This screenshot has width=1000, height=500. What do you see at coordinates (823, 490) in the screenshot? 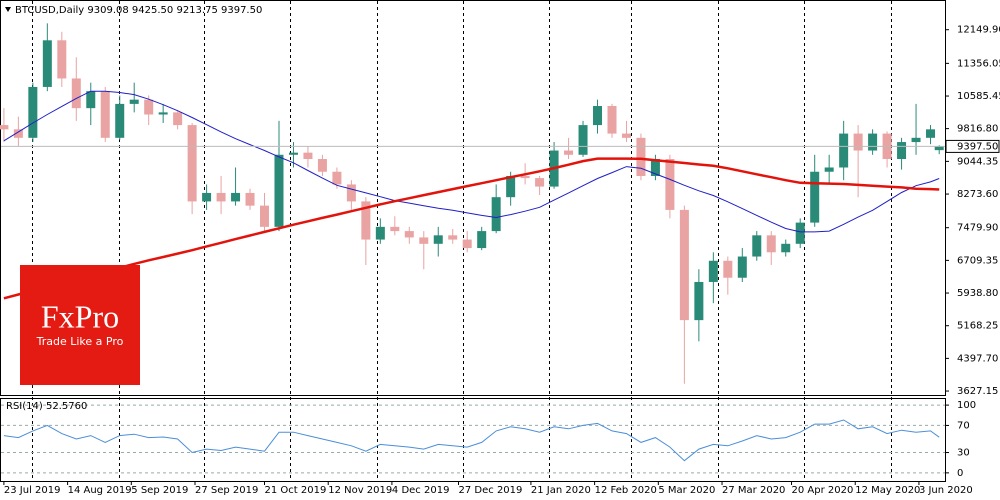
I see `x-tick-label: 20 Apr 2020` at bounding box center [823, 490].